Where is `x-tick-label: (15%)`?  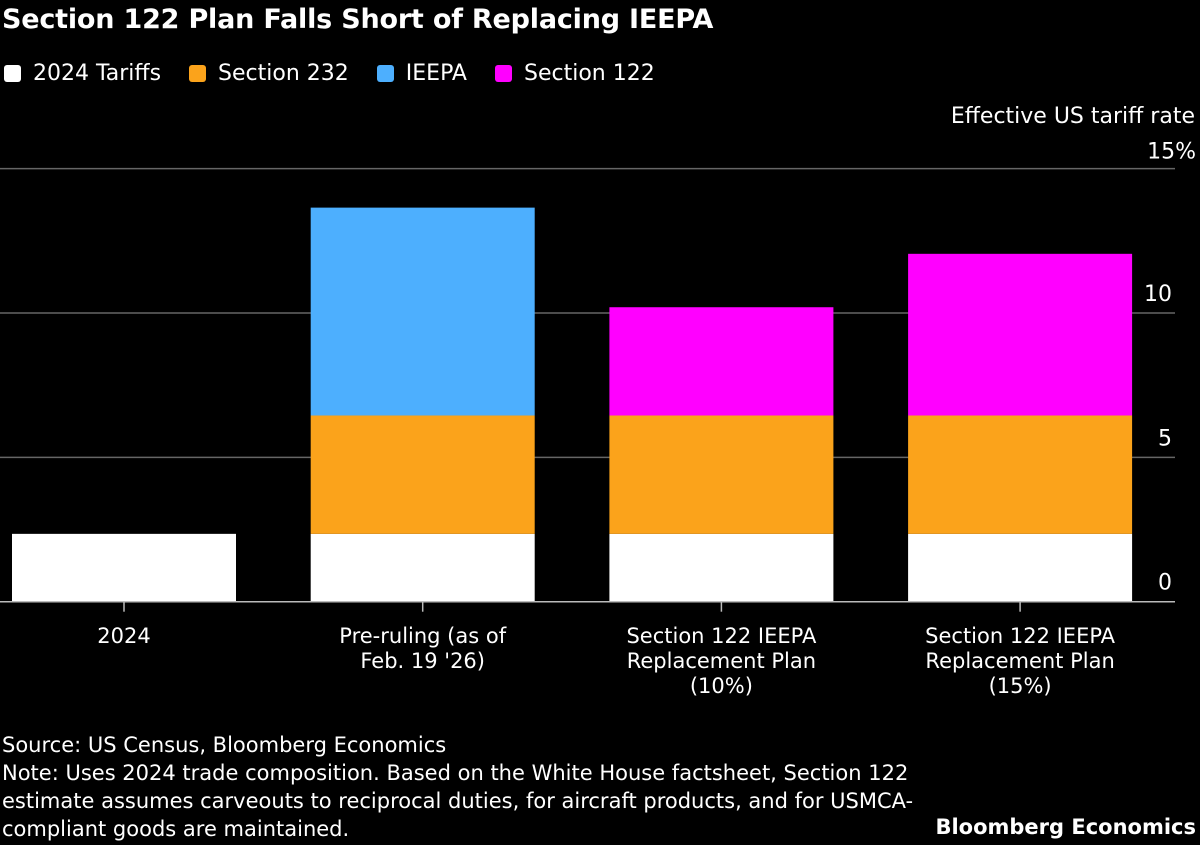 x-tick-label: (15%) is located at coordinates (1020, 686).